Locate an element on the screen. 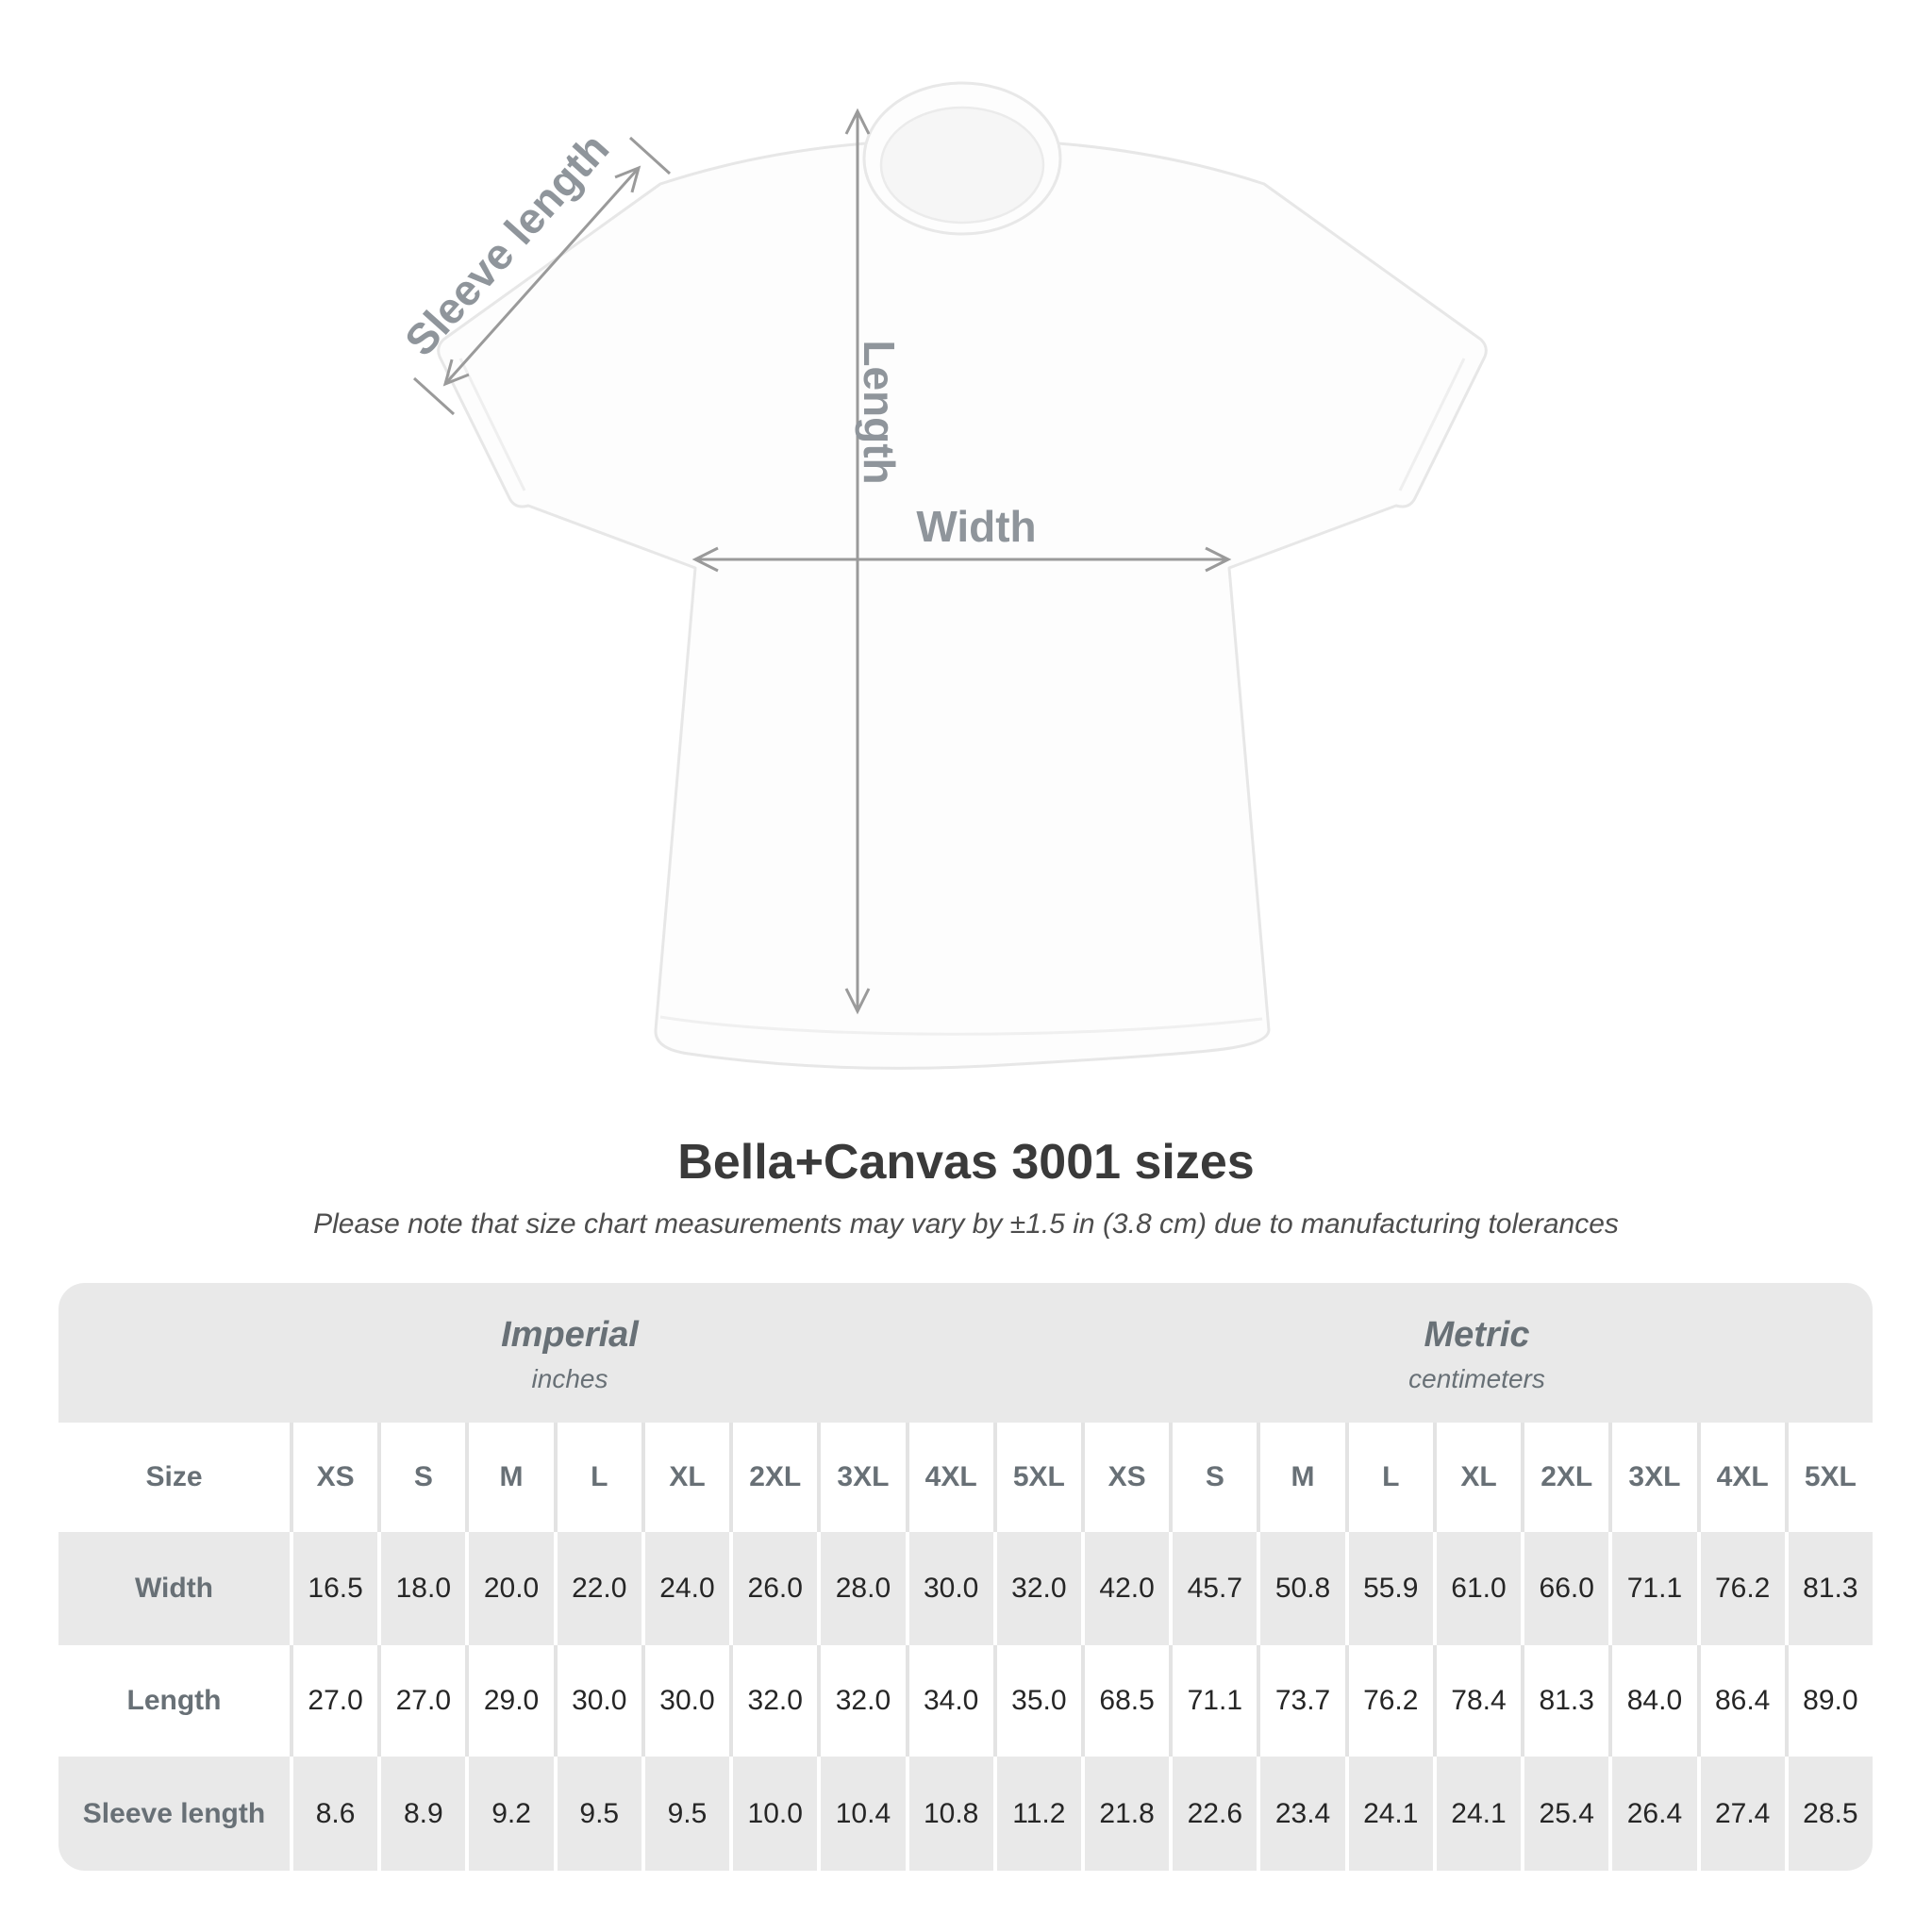 This screenshot has height=1932, width=1932. sleeve-length-value-cell: 27.4 is located at coordinates (1741, 1814).